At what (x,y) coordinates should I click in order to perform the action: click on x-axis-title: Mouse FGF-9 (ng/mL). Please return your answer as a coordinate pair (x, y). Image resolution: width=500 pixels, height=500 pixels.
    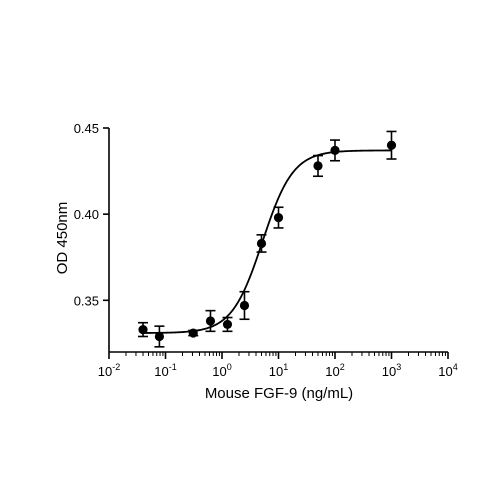
    Looking at the image, I should click on (279, 393).